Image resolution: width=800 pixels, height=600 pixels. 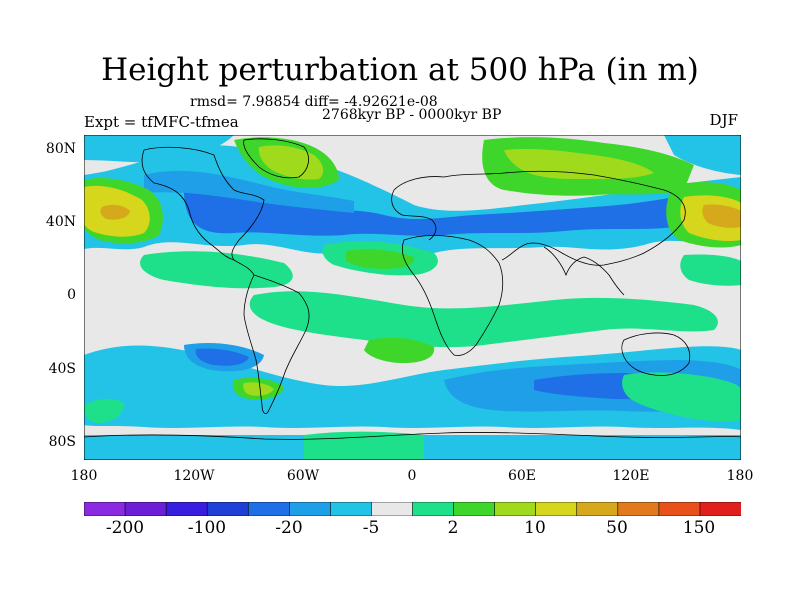 What do you see at coordinates (258, 389) in the screenshot?
I see `south-atlantic-yellow` at bounding box center [258, 389].